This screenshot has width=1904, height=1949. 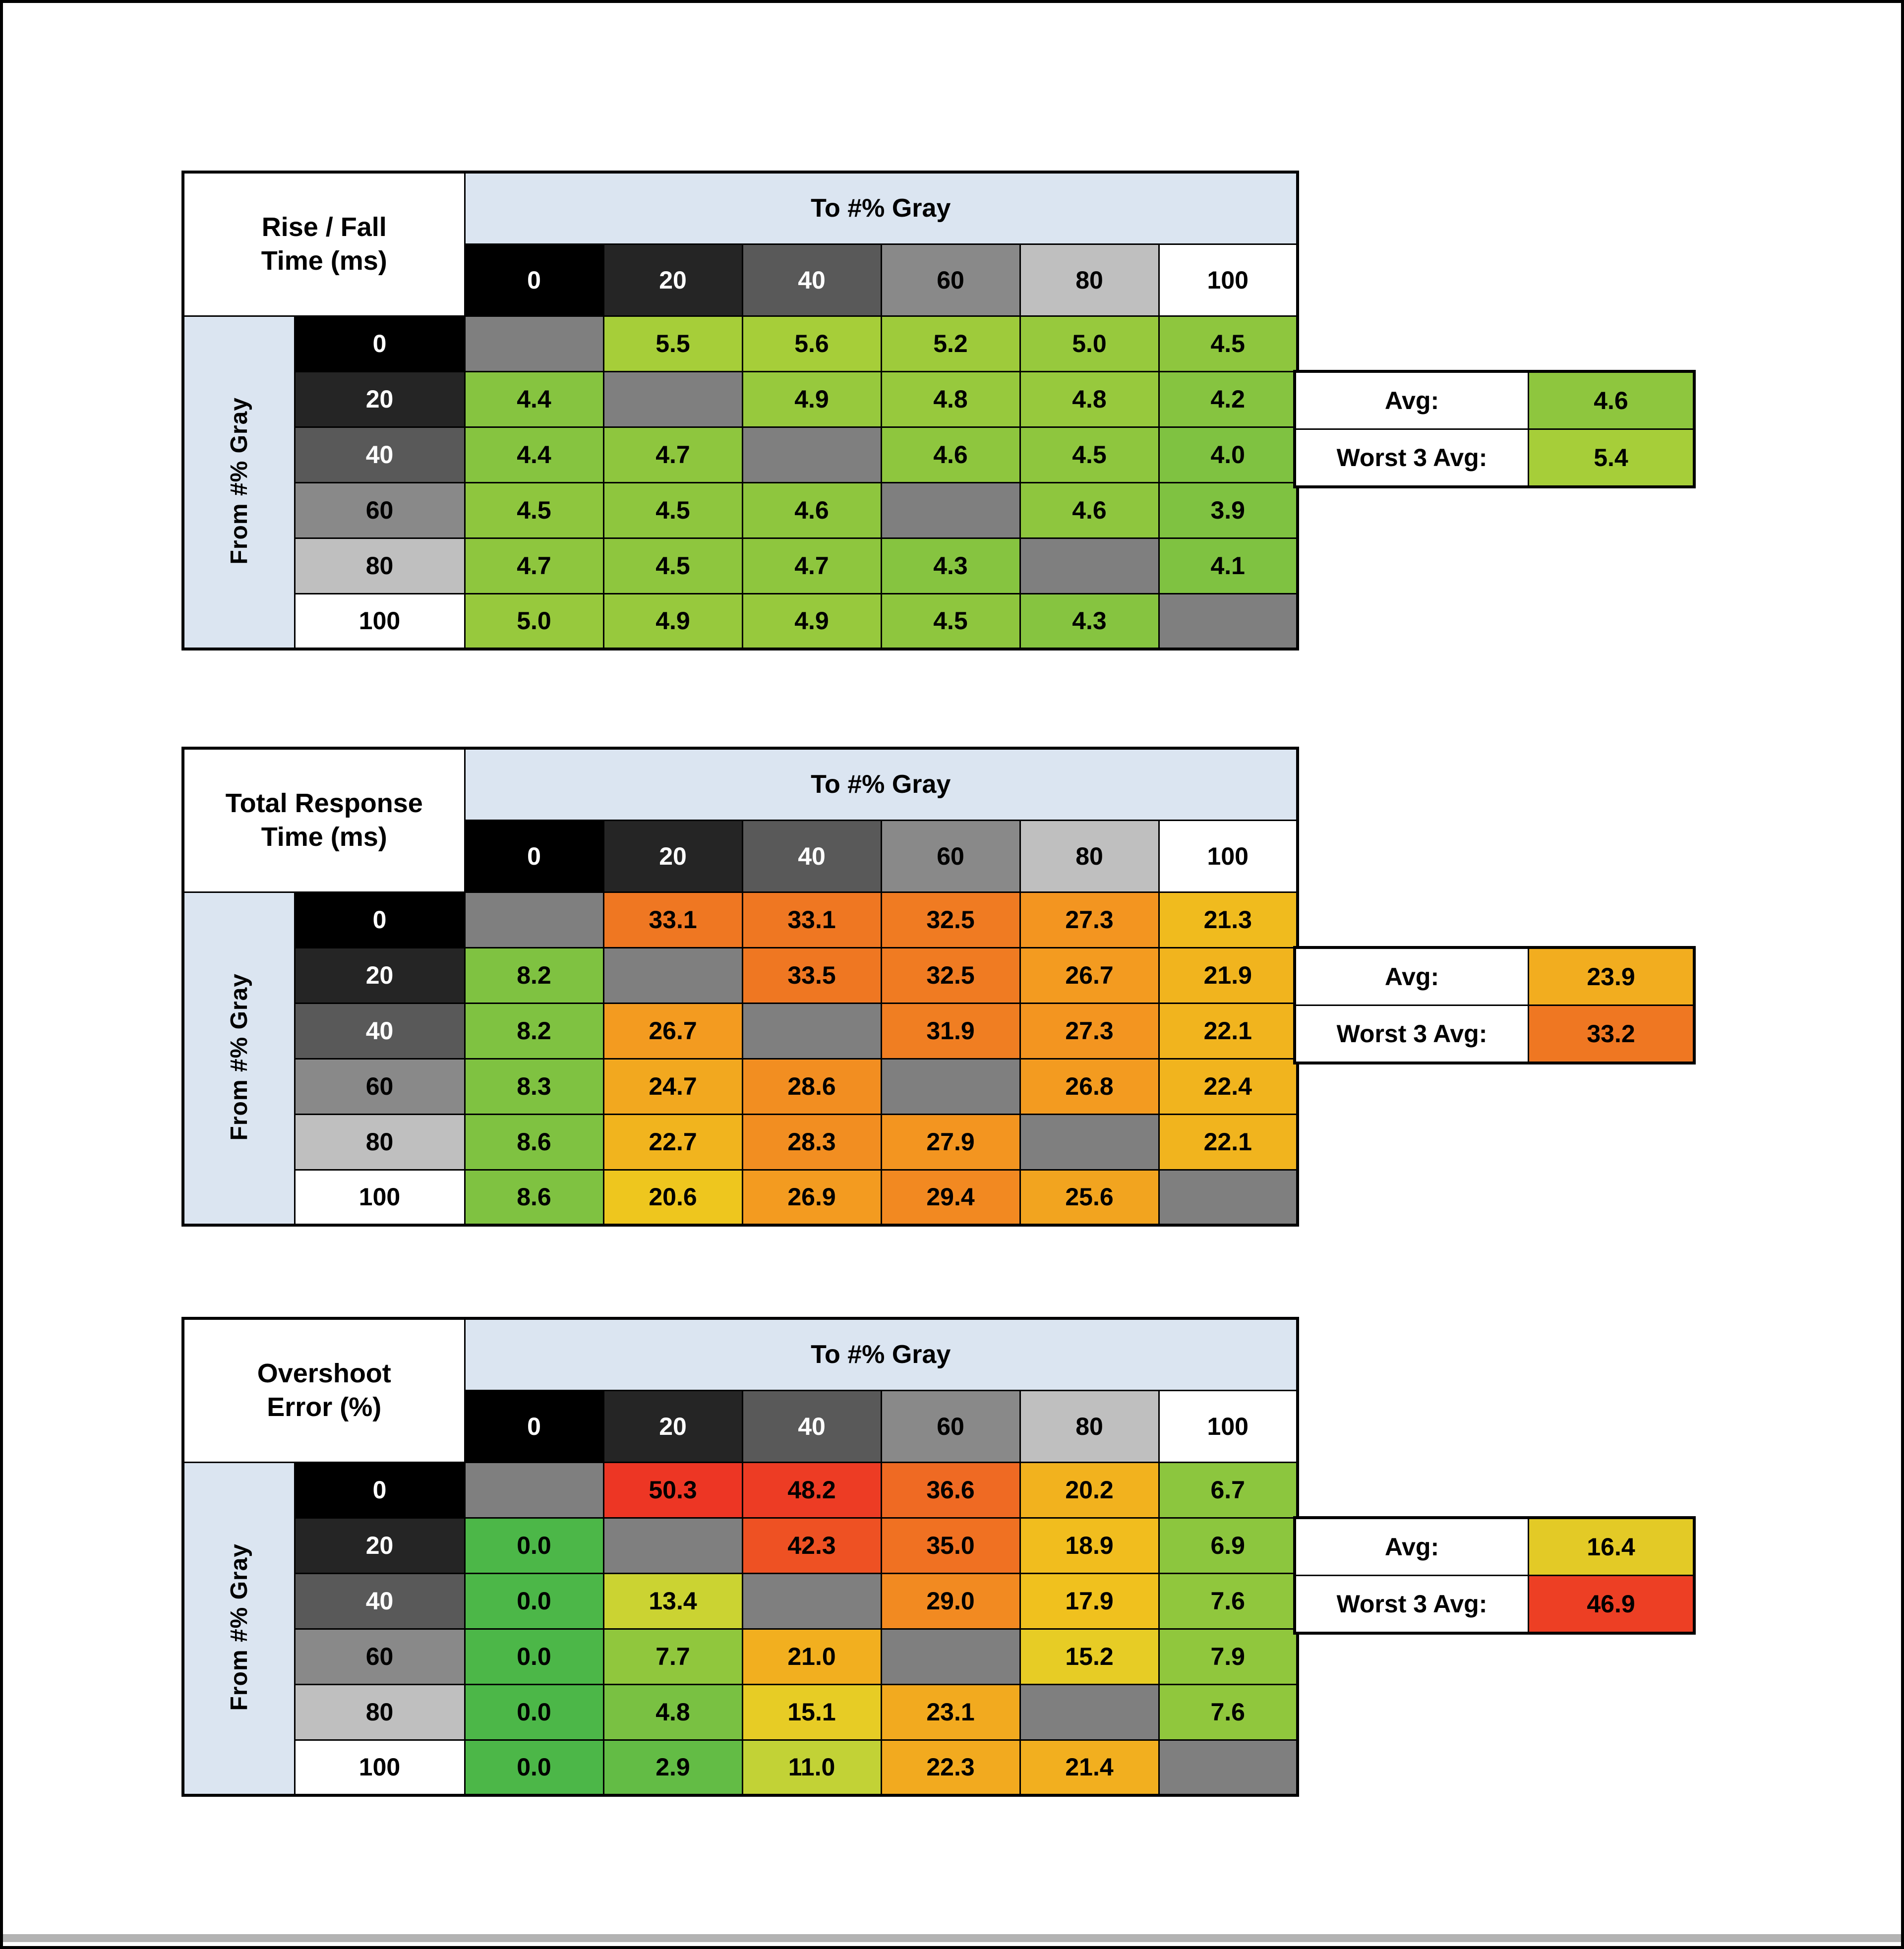 I want to click on data-cell: 36.6, so click(x=950, y=1490).